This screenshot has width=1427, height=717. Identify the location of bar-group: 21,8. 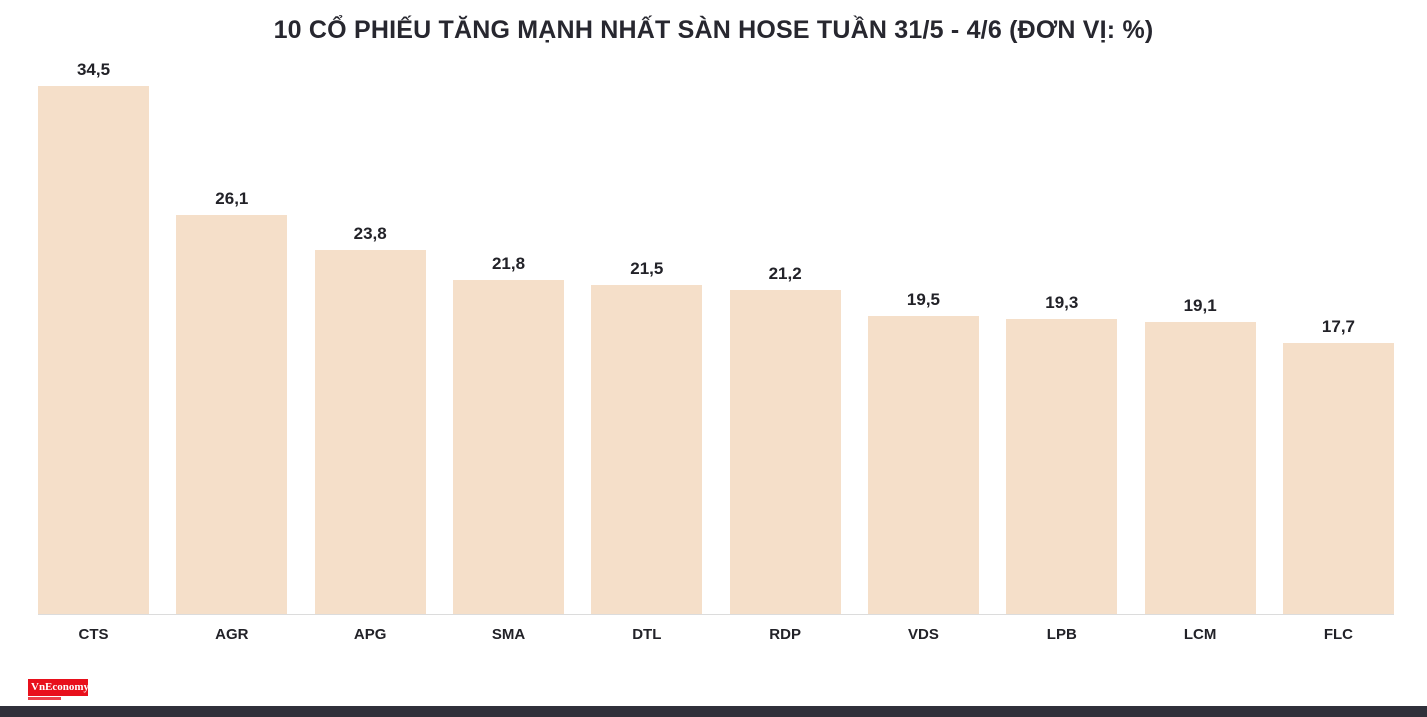
(508, 434).